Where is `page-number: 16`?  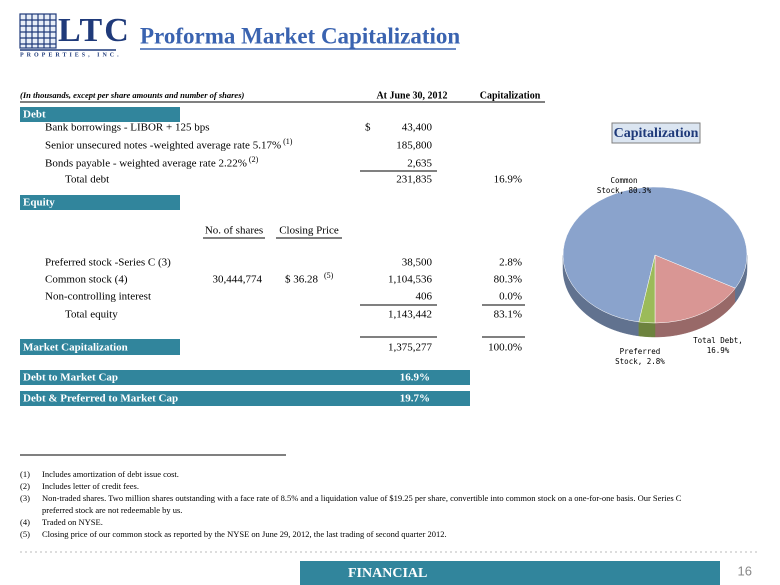 page-number: 16 is located at coordinates (745, 570).